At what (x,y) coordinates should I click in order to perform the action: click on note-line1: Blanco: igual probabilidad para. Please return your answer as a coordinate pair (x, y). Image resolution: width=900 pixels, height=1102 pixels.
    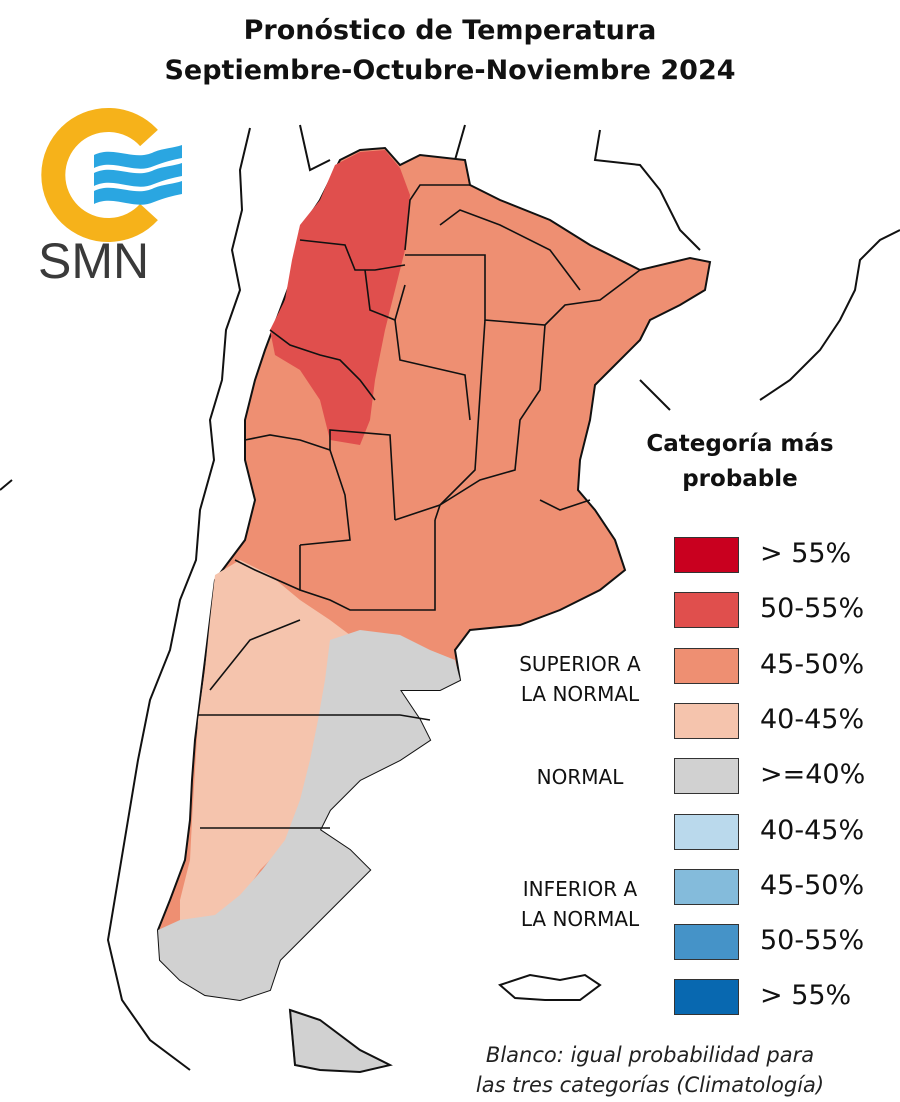
    Looking at the image, I should click on (650, 1055).